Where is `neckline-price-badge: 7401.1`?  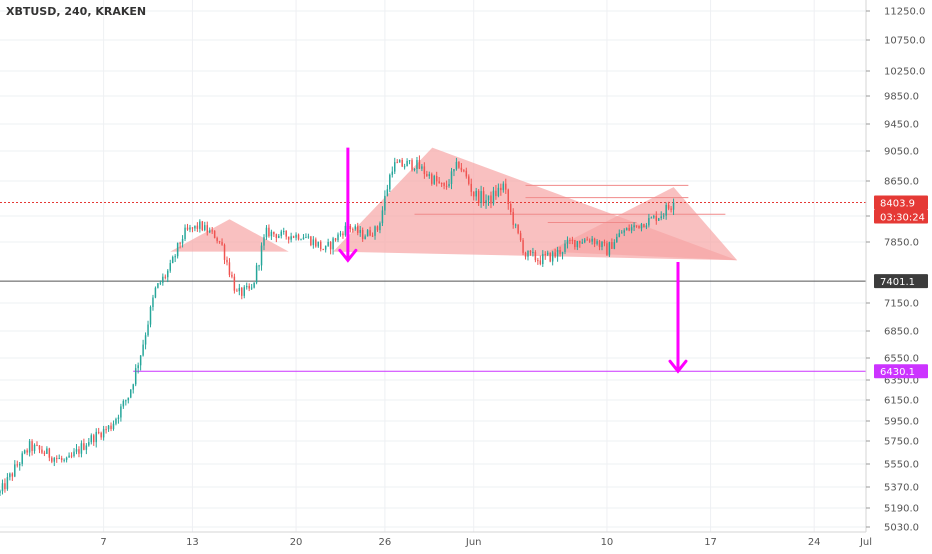 neckline-price-badge: 7401.1 is located at coordinates (897, 282).